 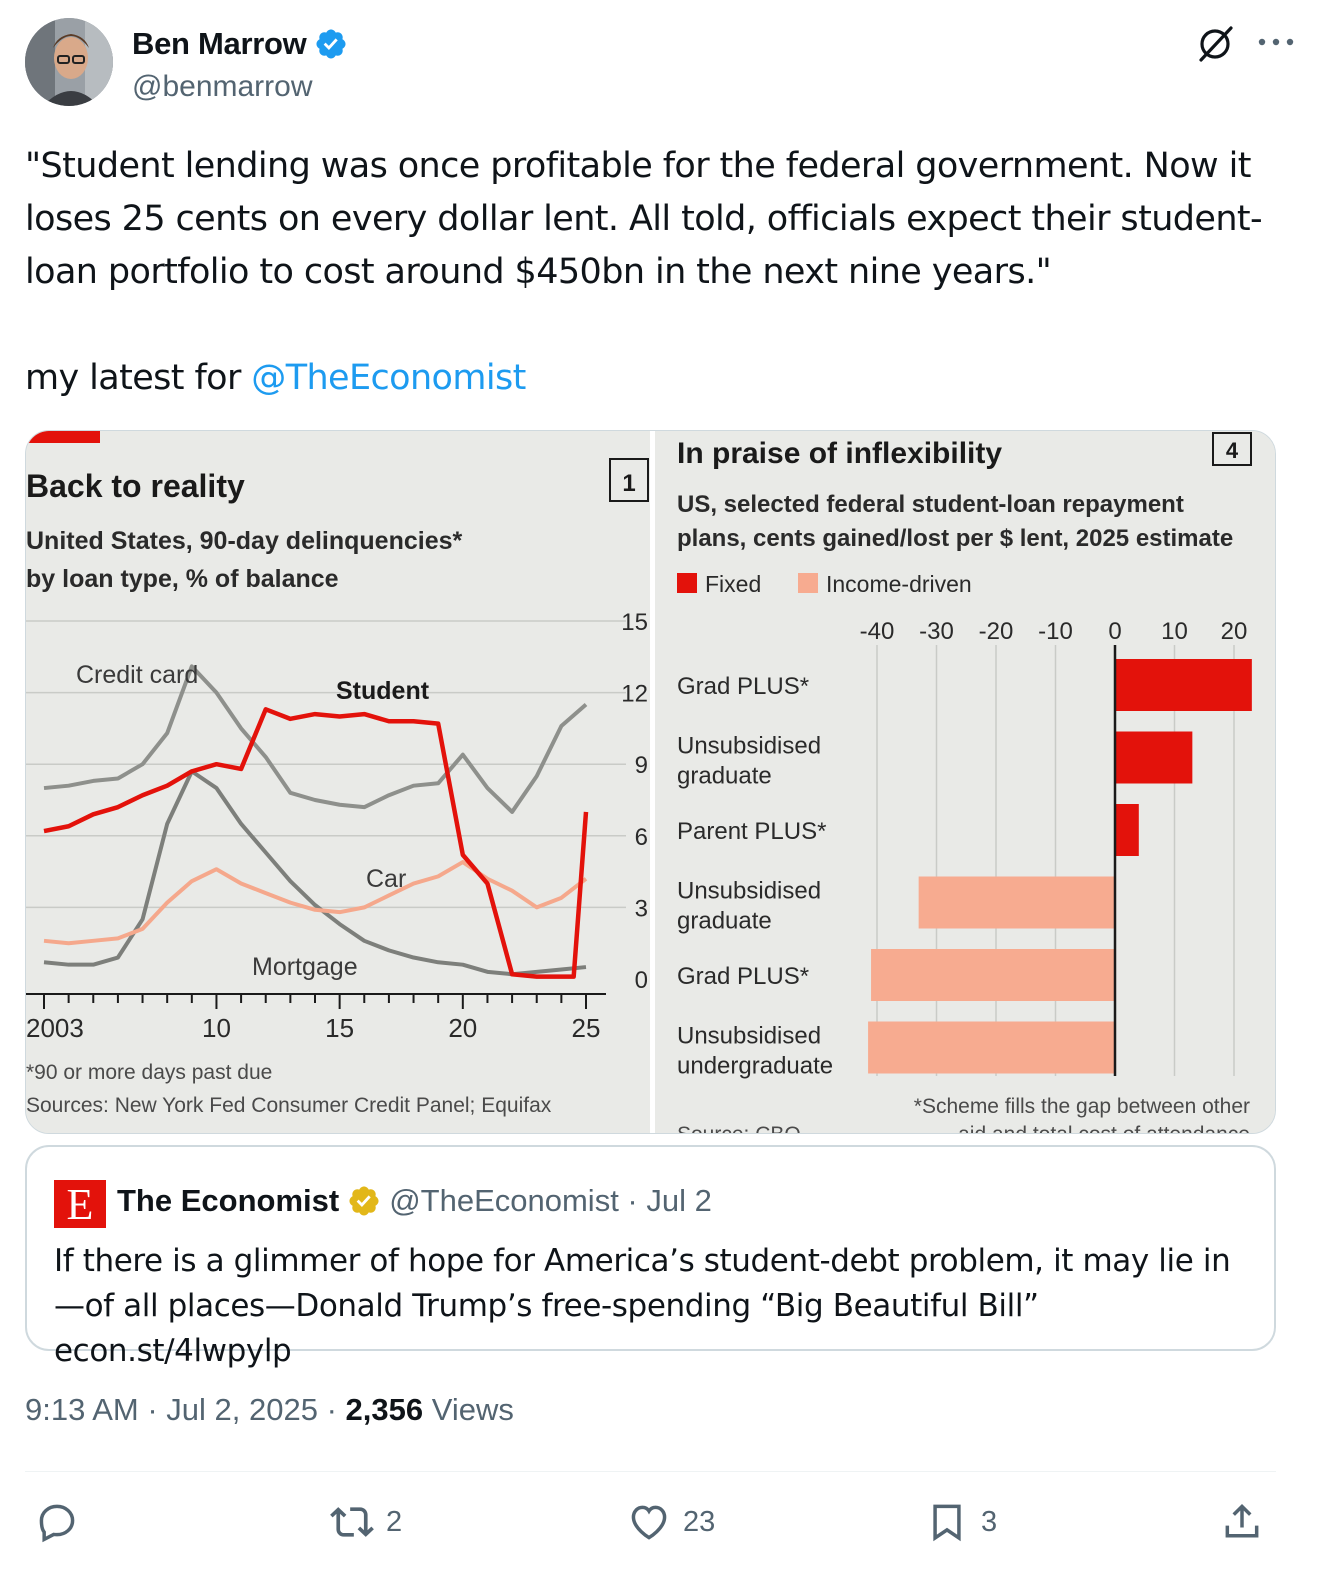 I want to click on like-count: 23, so click(x=699, y=1521).